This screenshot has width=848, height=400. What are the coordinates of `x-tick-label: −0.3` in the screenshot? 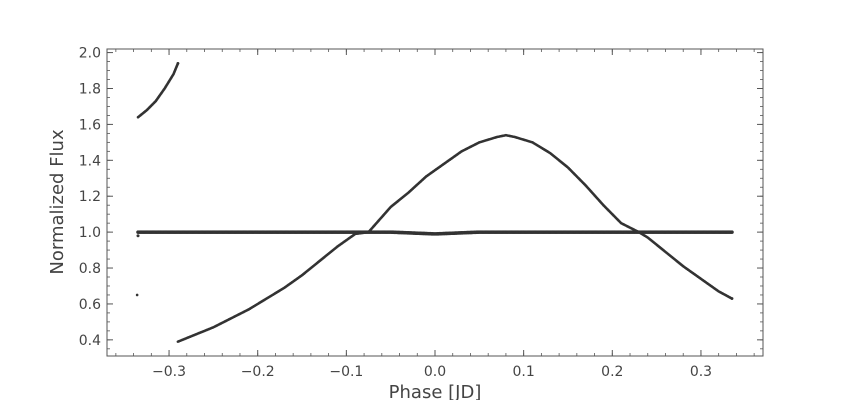 It's located at (169, 372).